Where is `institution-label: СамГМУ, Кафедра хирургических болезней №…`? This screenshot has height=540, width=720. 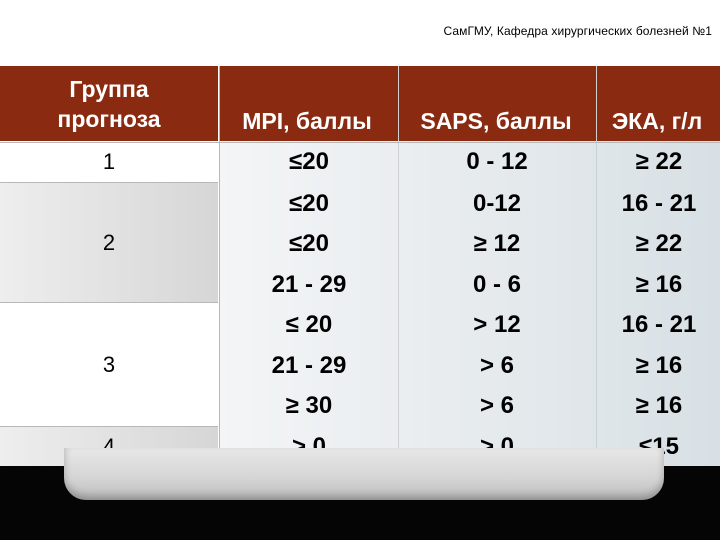 institution-label: СамГМУ, Кафедра хирургических болезней №… is located at coordinates (577, 31).